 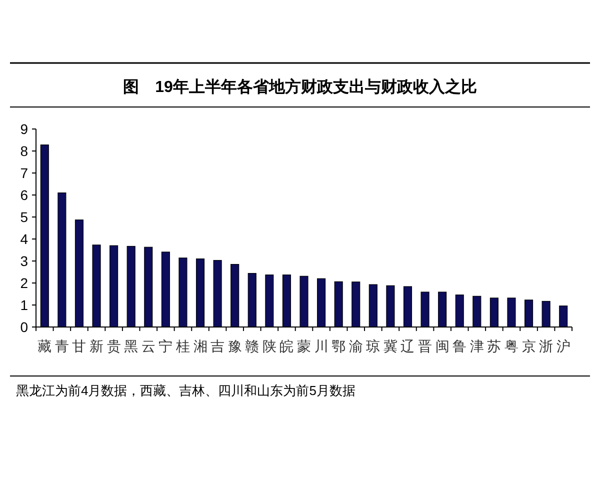 What do you see at coordinates (511, 346) in the screenshot?
I see `xtick: 粤` at bounding box center [511, 346].